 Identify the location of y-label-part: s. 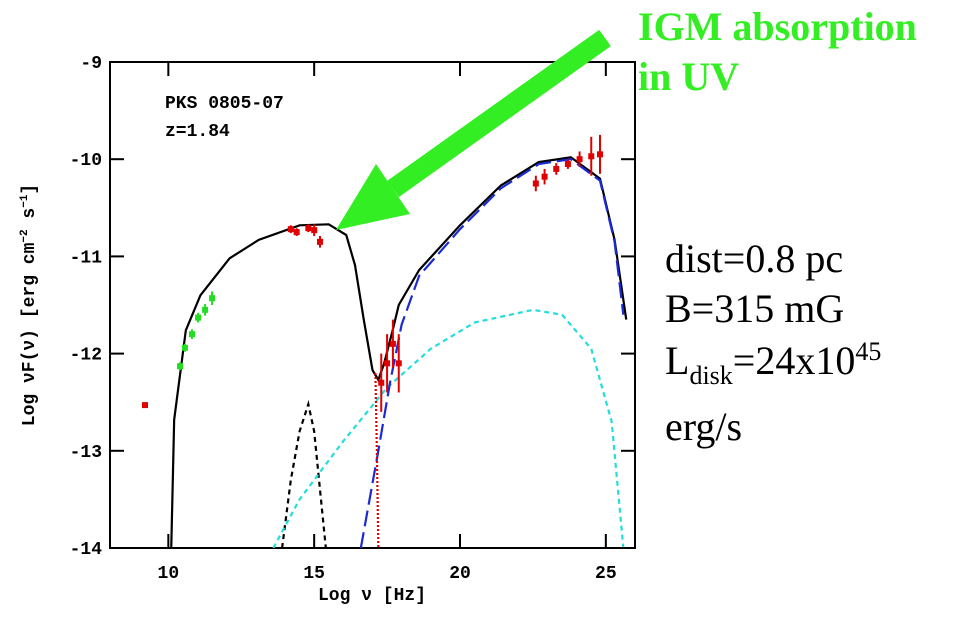
(30, 219).